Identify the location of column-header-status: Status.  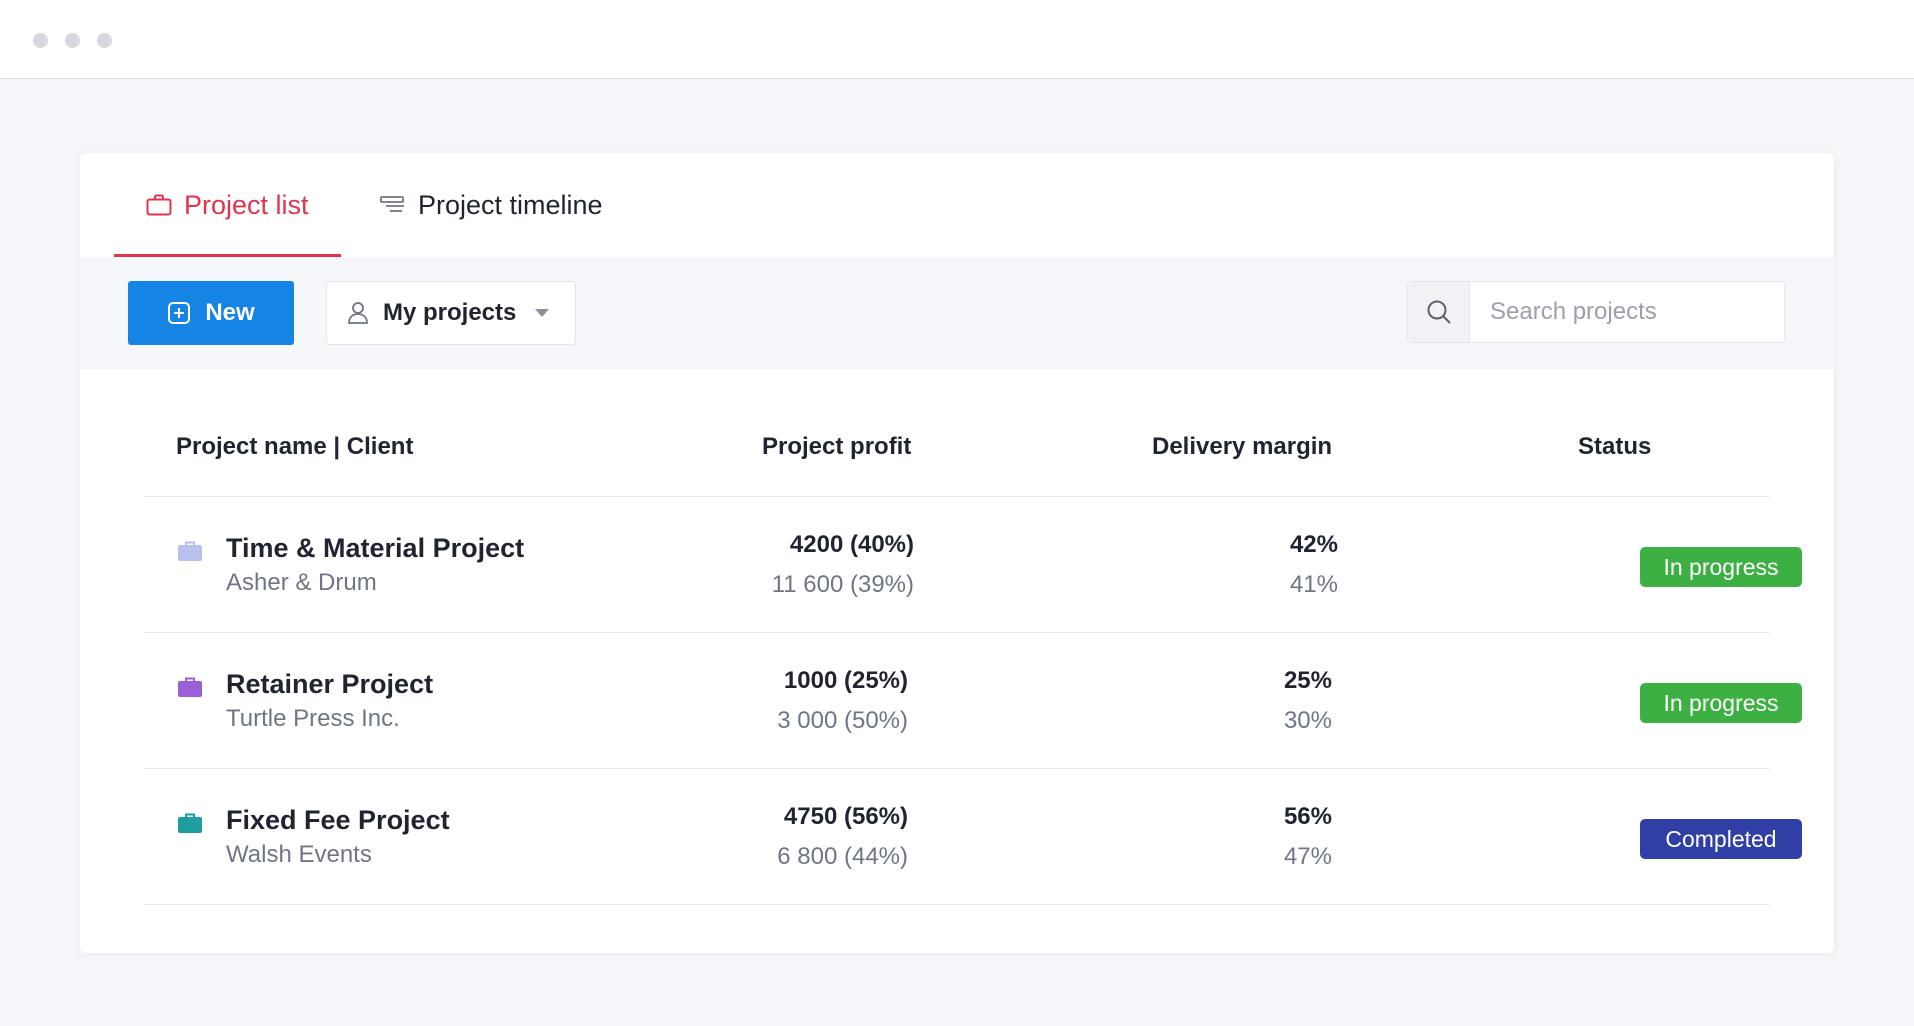
(1615, 446).